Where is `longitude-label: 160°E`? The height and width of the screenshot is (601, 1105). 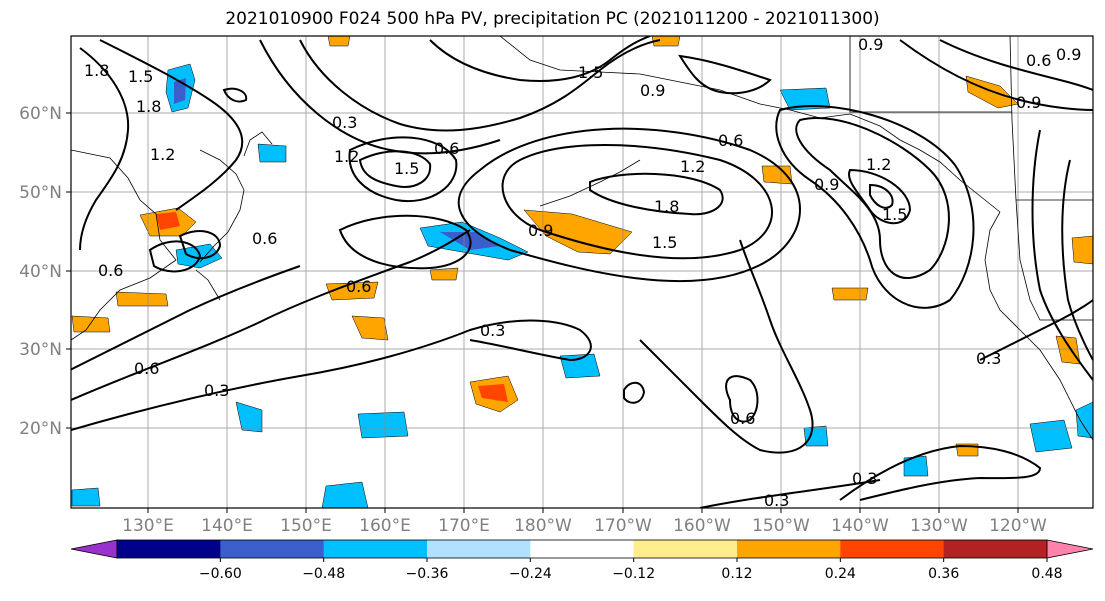 longitude-label: 160°E is located at coordinates (385, 526).